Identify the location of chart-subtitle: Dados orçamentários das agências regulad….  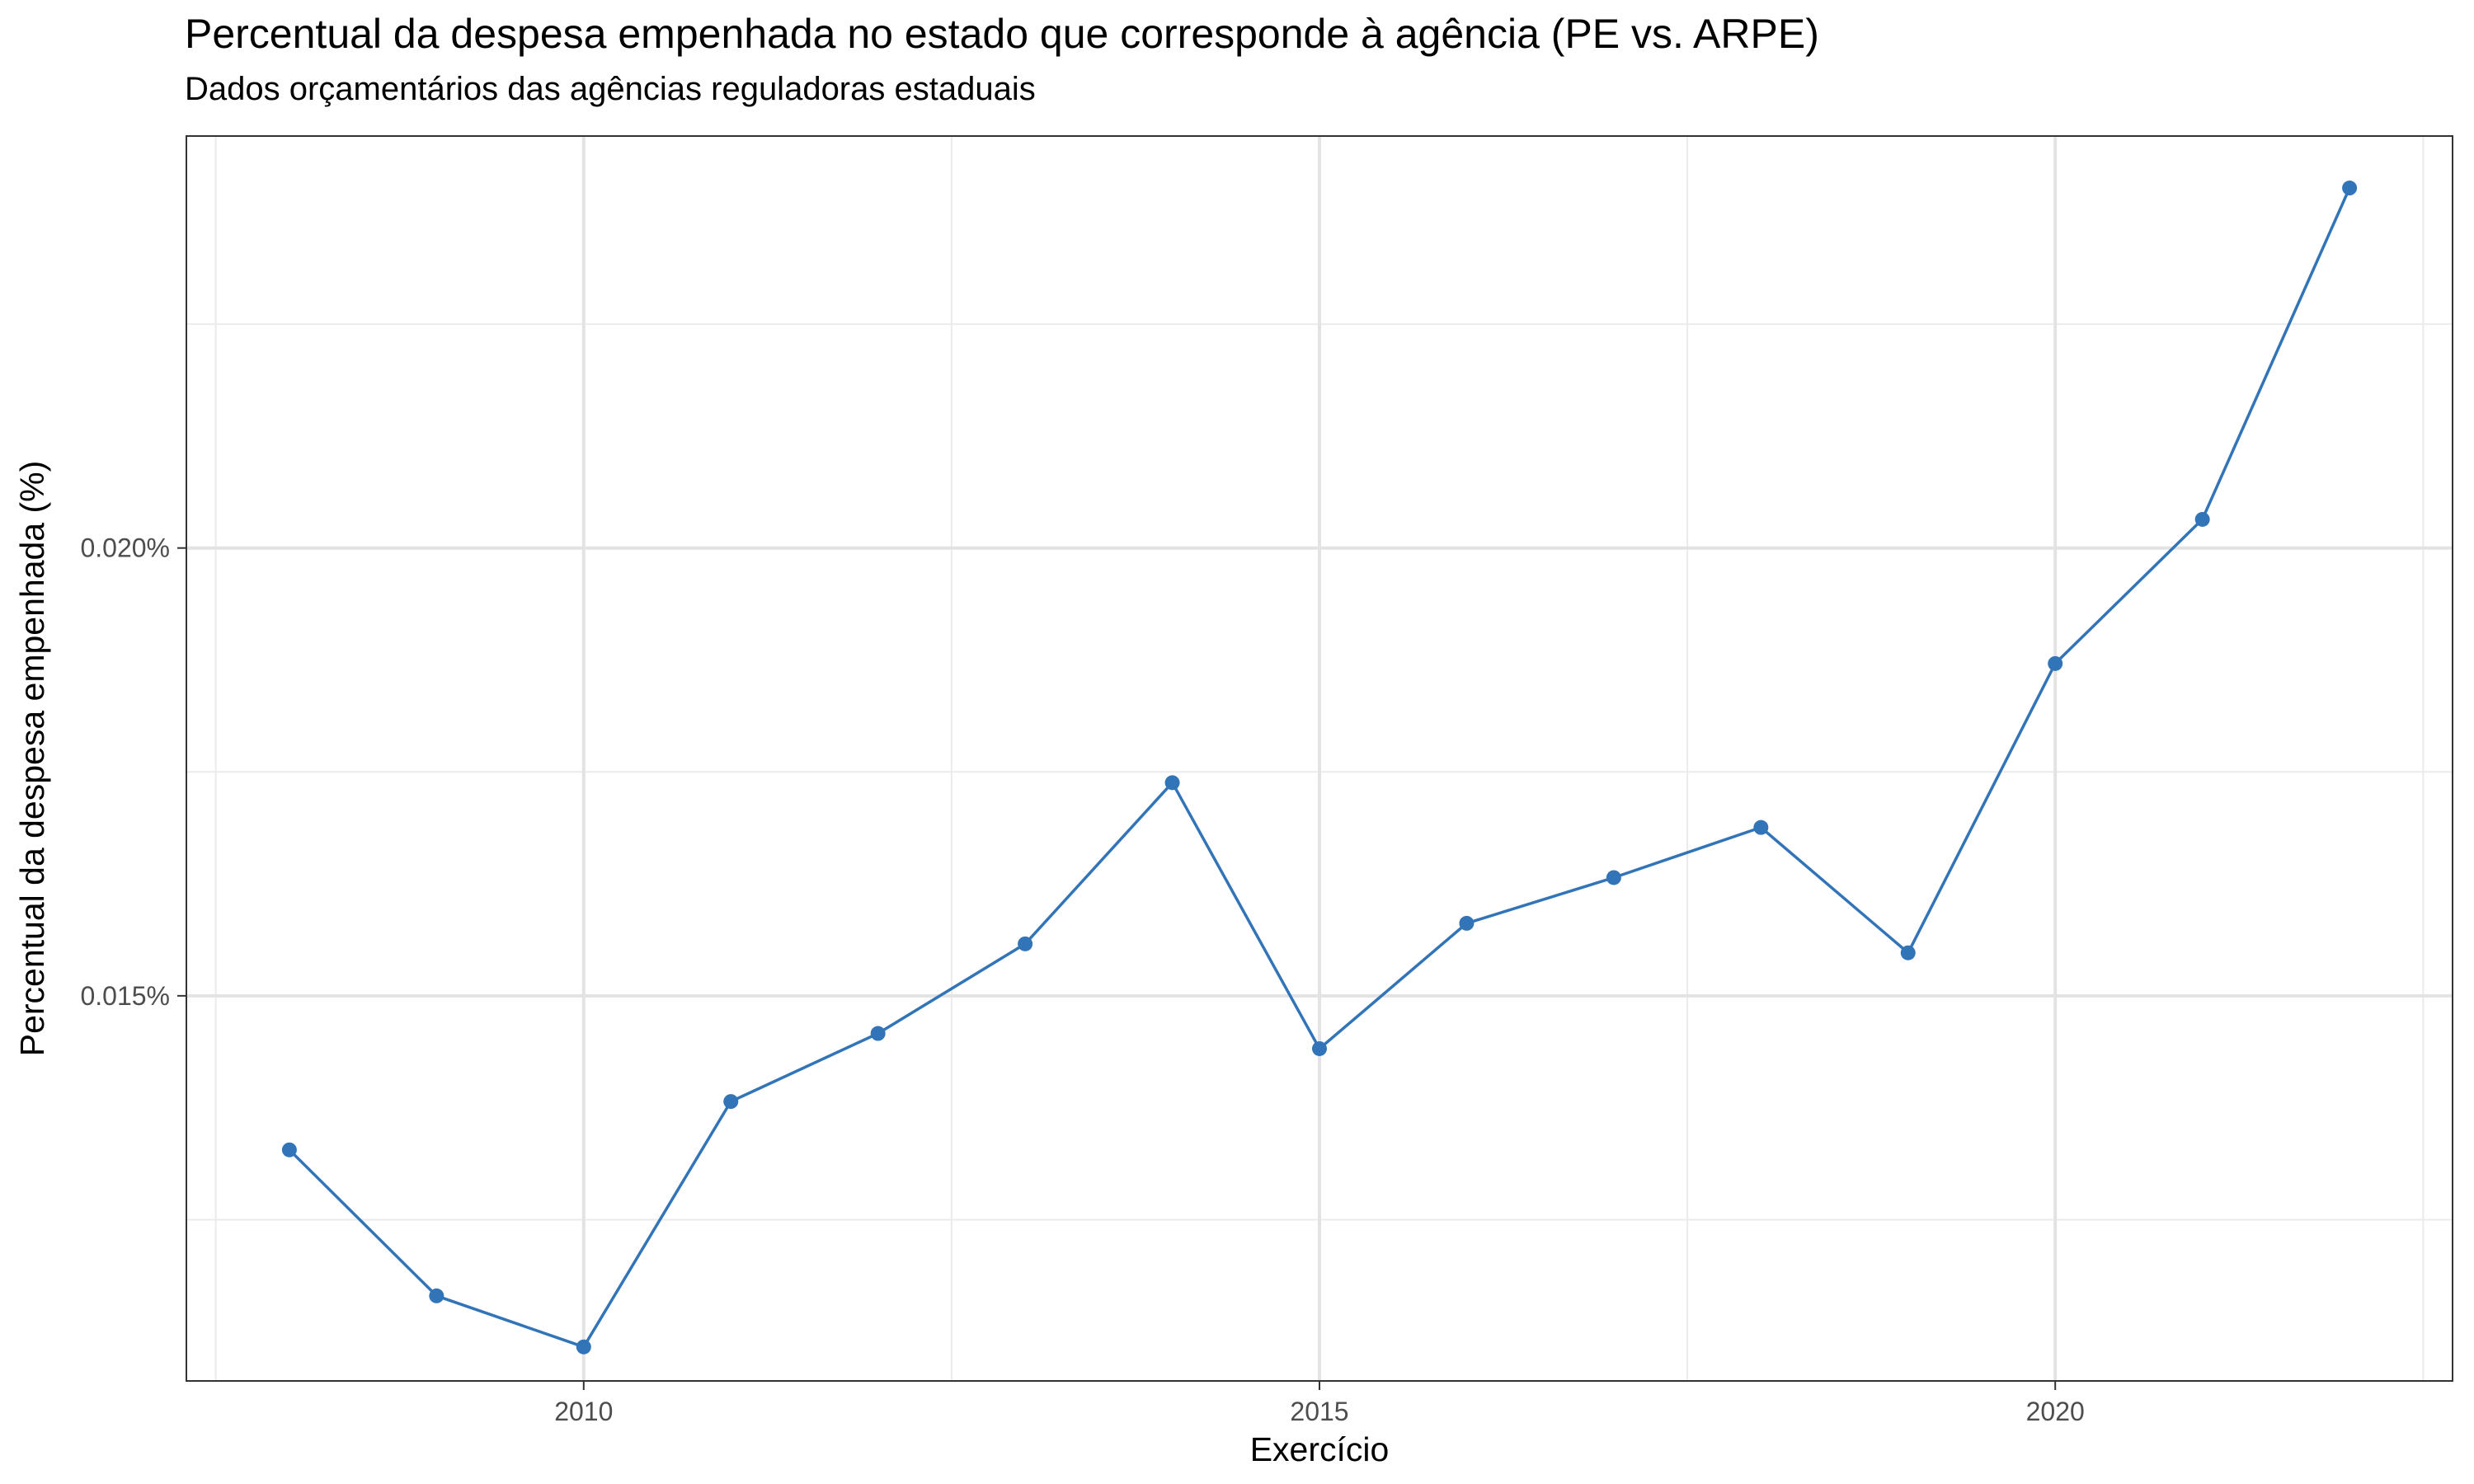
(610, 89).